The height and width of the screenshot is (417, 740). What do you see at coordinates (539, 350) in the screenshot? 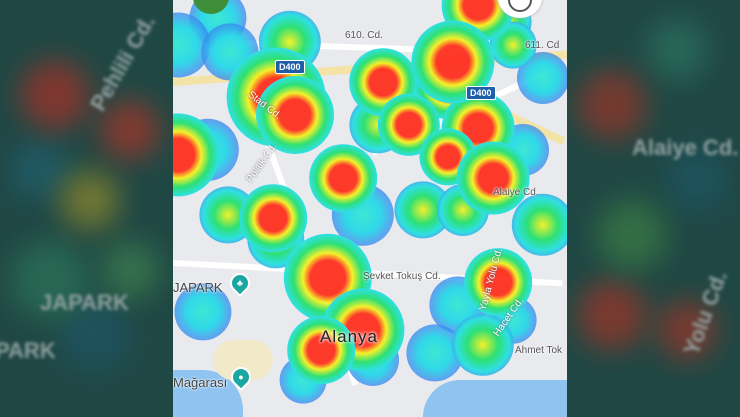
I see `road-label: Ahmet Tok` at bounding box center [539, 350].